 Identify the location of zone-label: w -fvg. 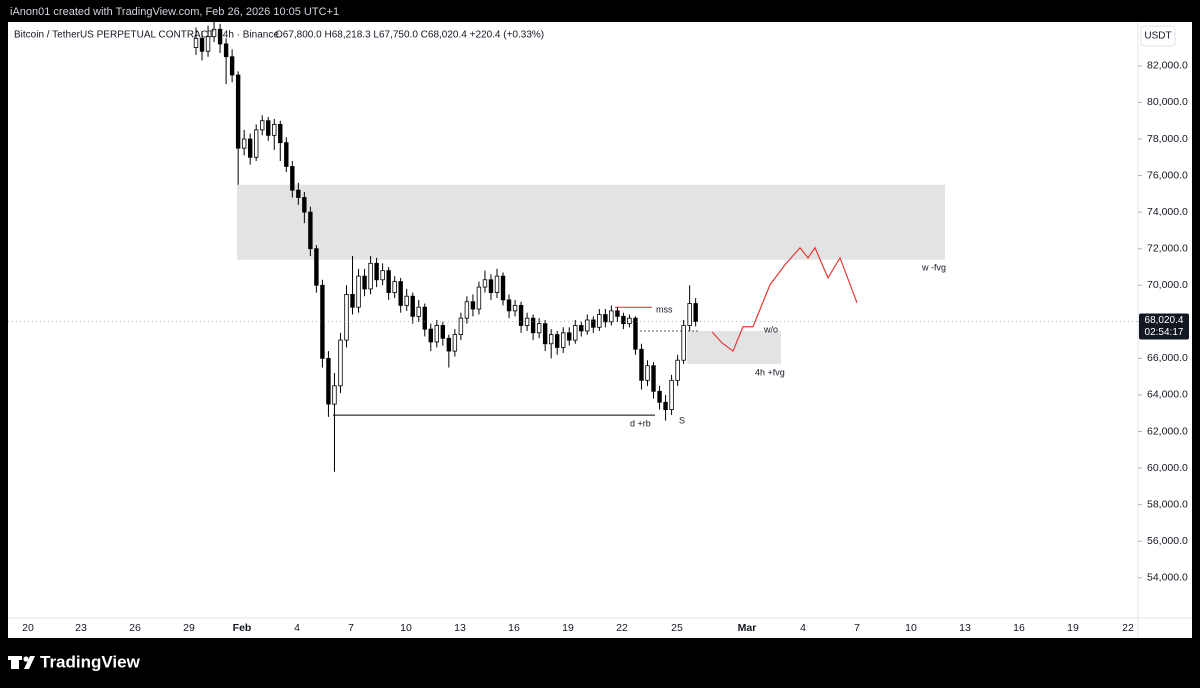
(933, 267).